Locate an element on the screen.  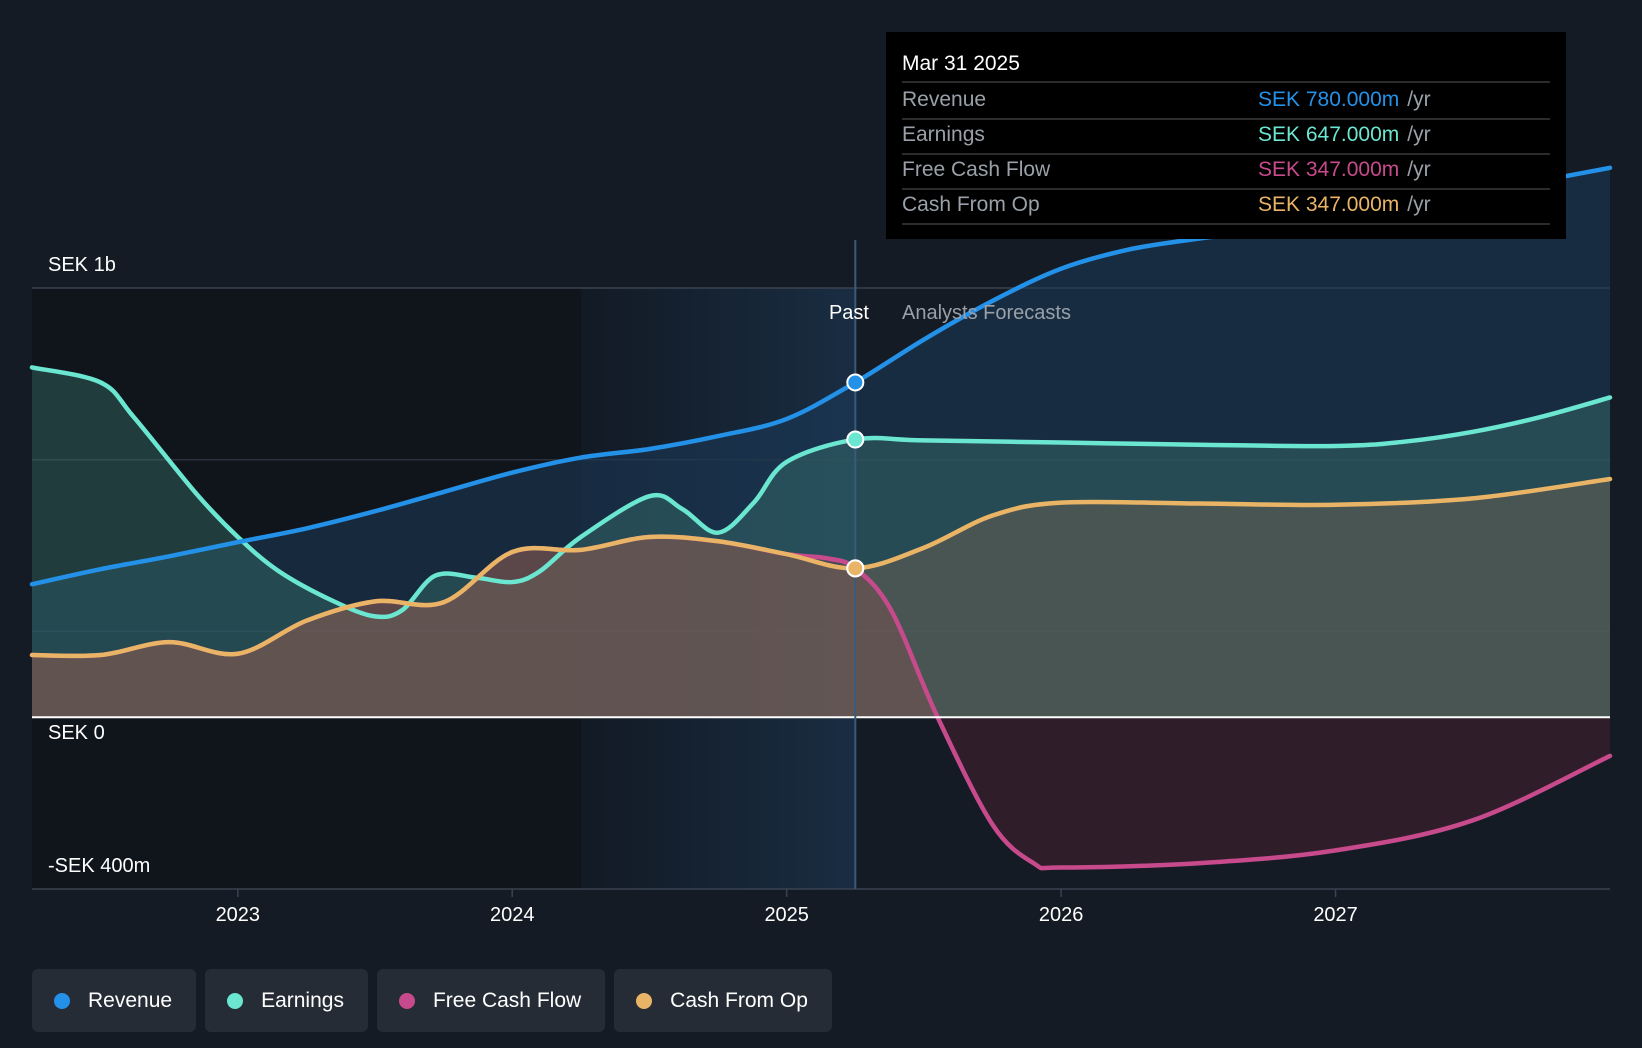
x-tick-label: 2023 is located at coordinates (238, 915).